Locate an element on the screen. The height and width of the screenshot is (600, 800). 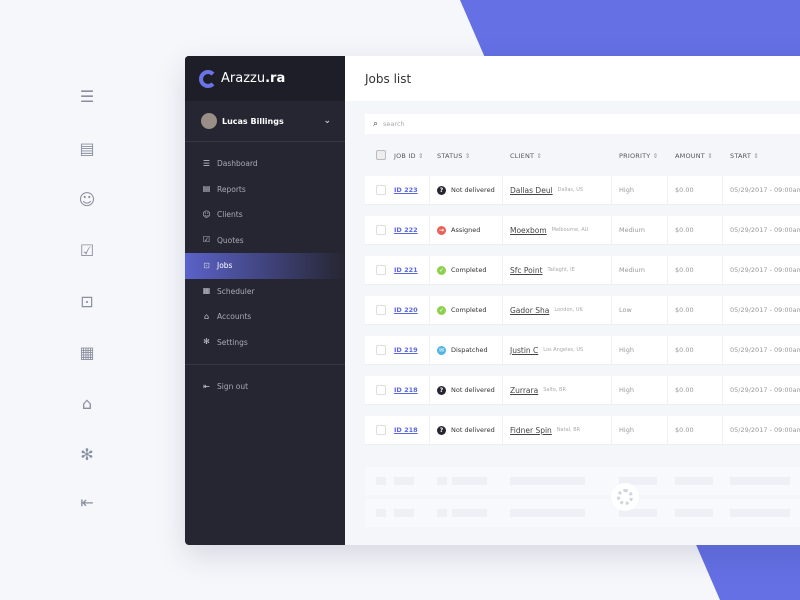
column-header: AMOUNT ⇕ is located at coordinates (694, 156).